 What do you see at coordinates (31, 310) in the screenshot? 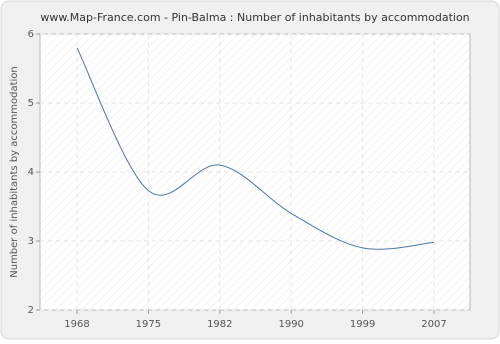
I see `y-tick-label: 2` at bounding box center [31, 310].